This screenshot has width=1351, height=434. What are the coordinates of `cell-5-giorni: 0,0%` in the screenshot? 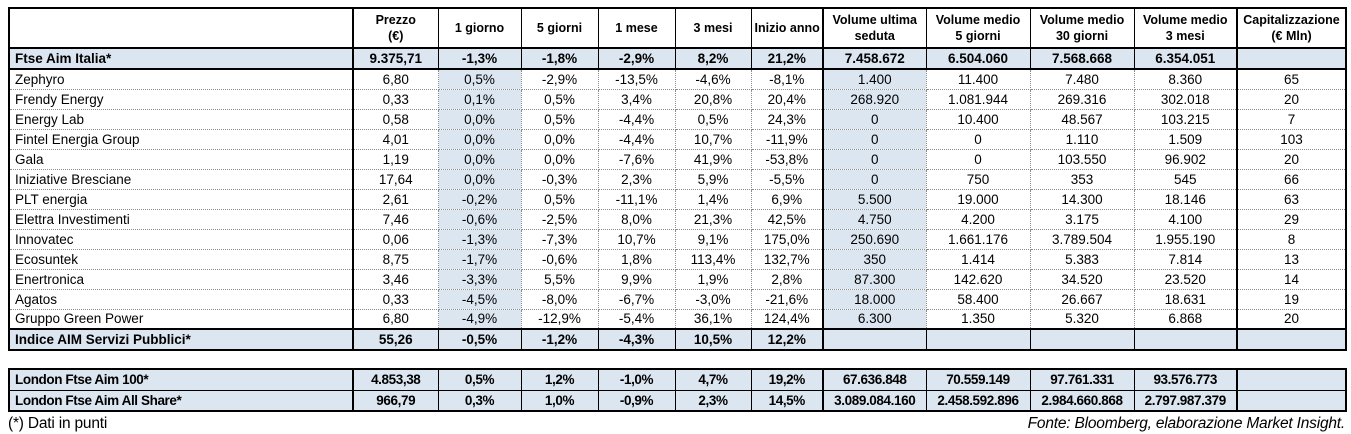 It's located at (560, 159).